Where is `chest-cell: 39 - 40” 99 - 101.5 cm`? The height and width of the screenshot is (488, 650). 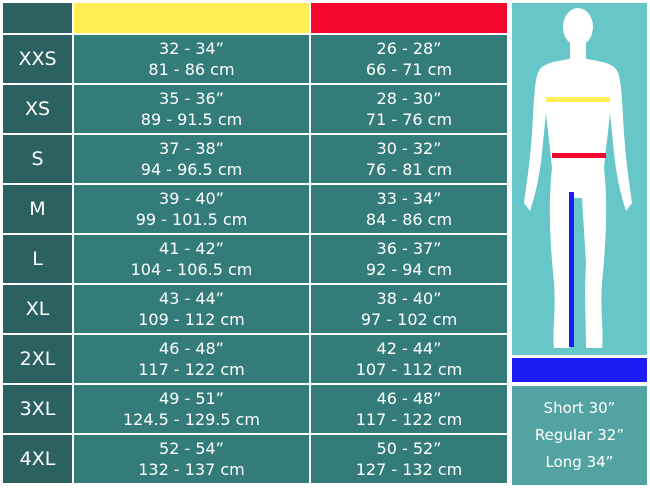
chest-cell: 39 - 40” 99 - 101.5 cm is located at coordinates (191, 209).